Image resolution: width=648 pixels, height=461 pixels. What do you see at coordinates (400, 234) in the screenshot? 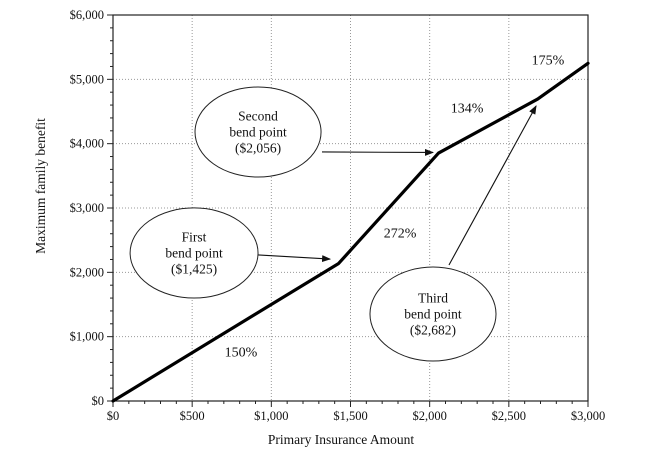
I see `slope-label: 272%` at bounding box center [400, 234].